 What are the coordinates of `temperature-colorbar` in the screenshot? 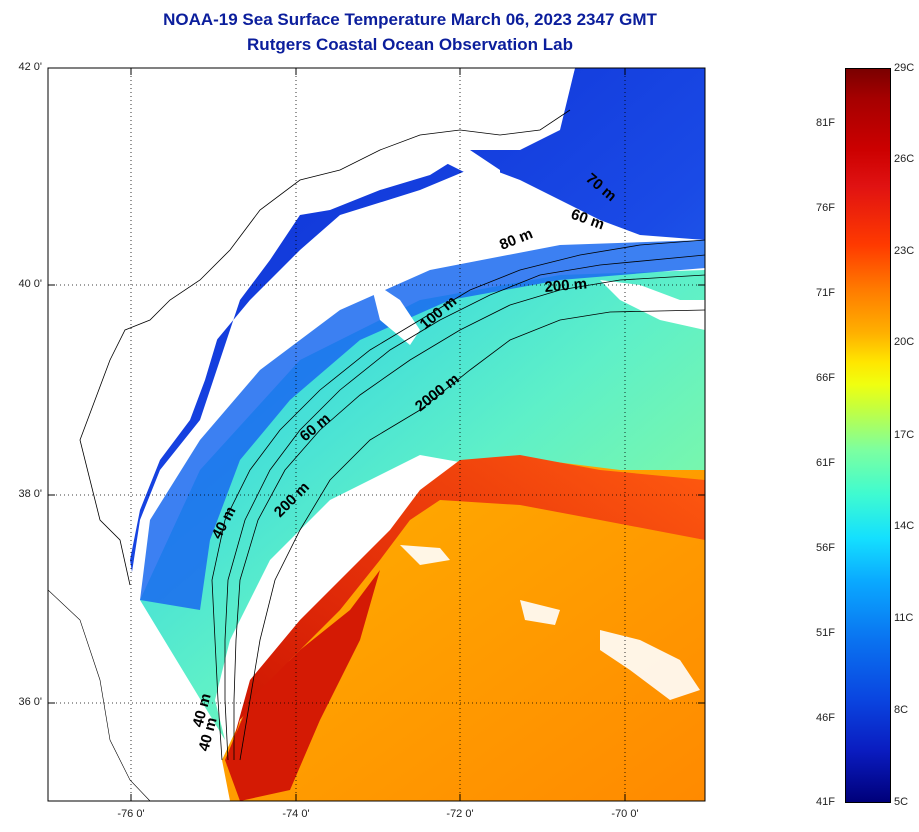 It's located at (868, 435).